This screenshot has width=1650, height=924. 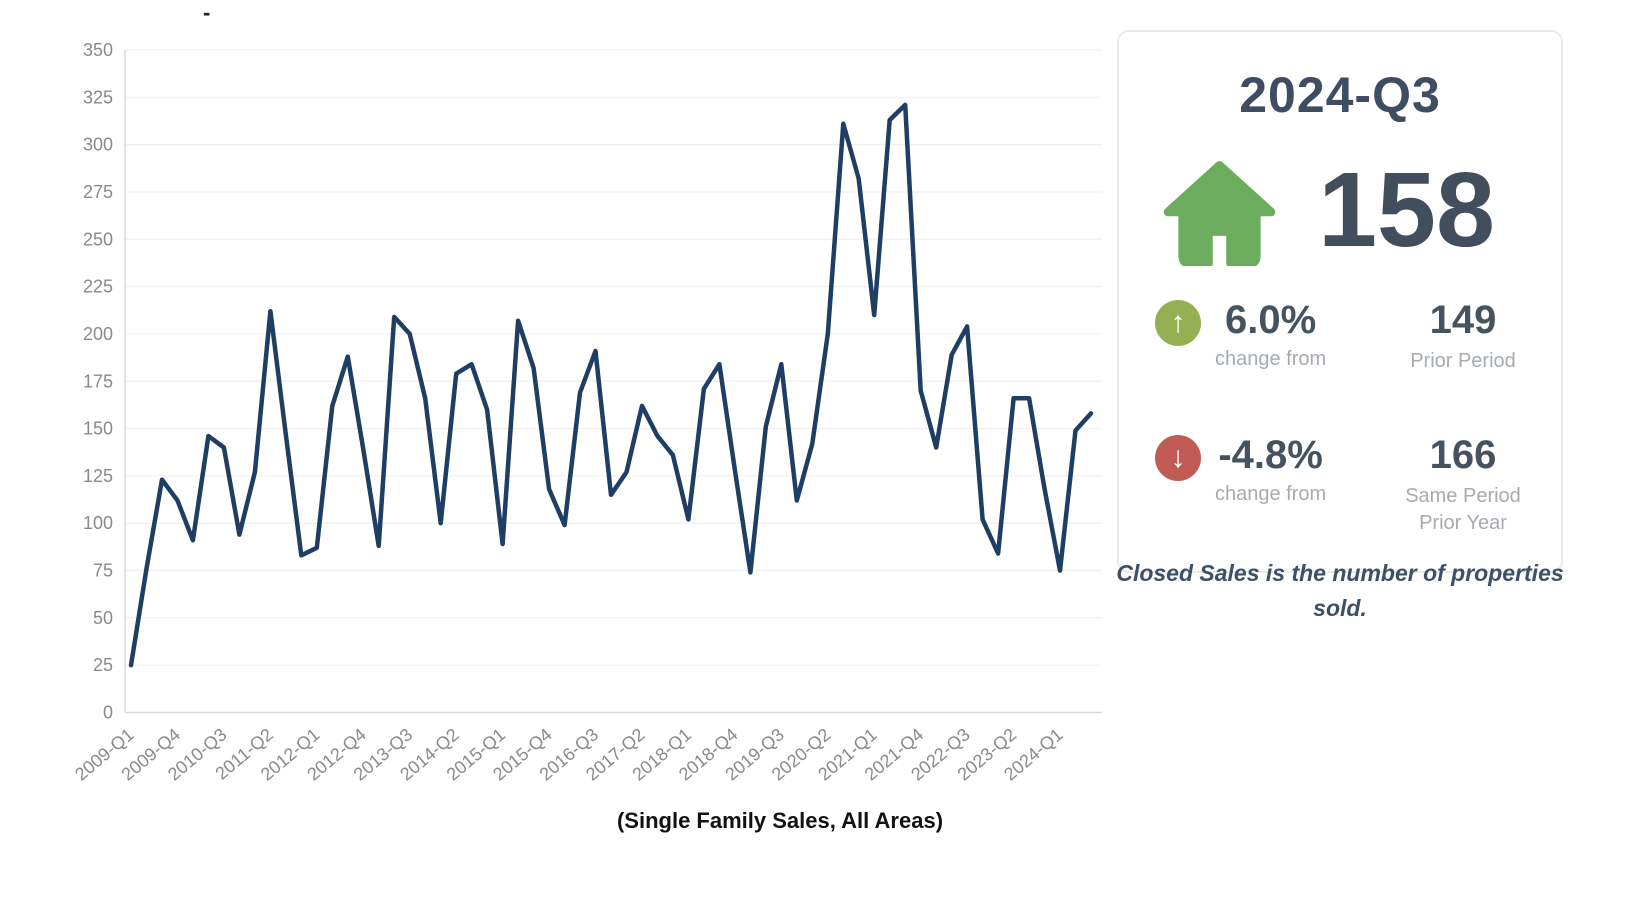 I want to click on svg-text: 175, so click(x=98, y=381).